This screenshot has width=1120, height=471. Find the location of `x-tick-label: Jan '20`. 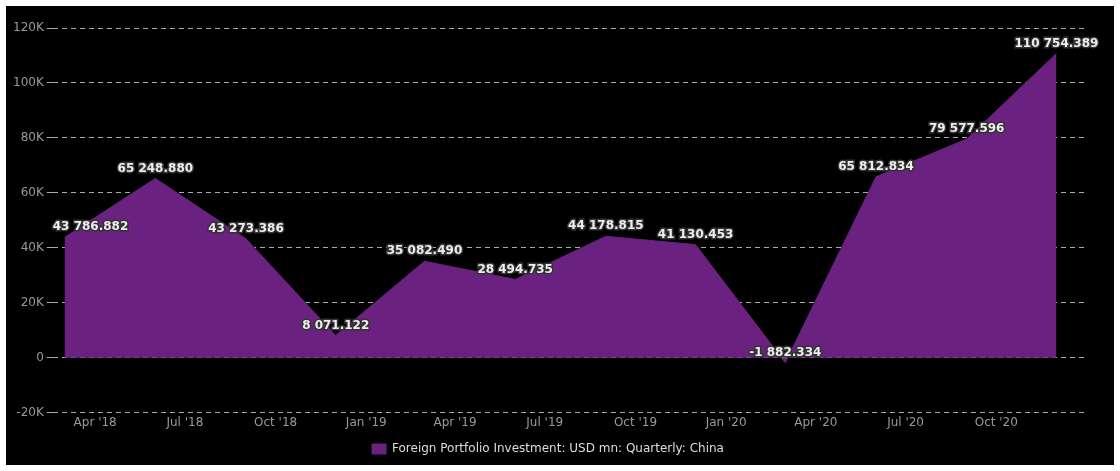

x-tick-label: Jan '20 is located at coordinates (725, 421).